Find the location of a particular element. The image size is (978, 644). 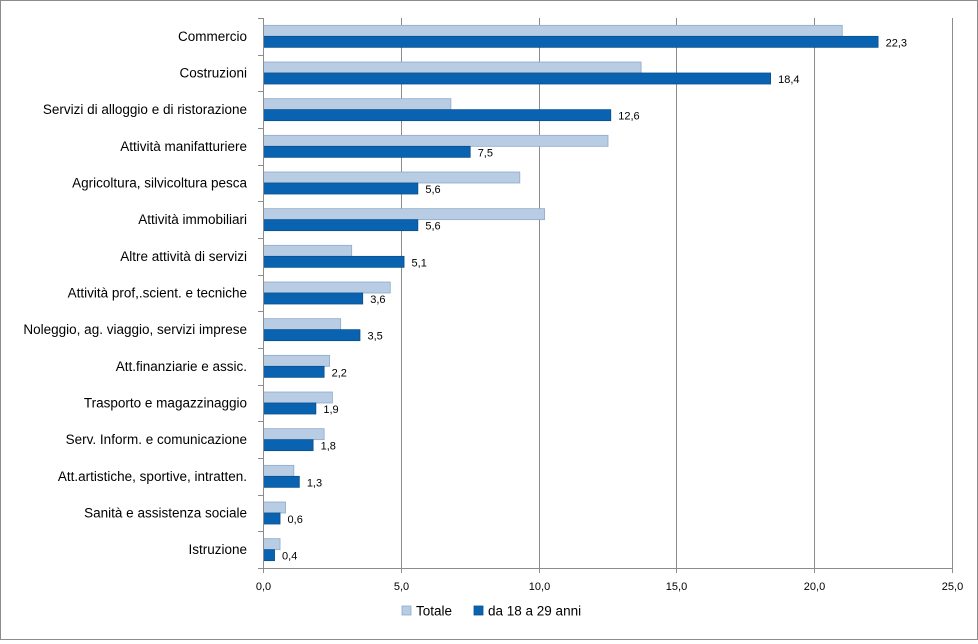

category-label: Trasporto e magazzinaggio is located at coordinates (165, 403).